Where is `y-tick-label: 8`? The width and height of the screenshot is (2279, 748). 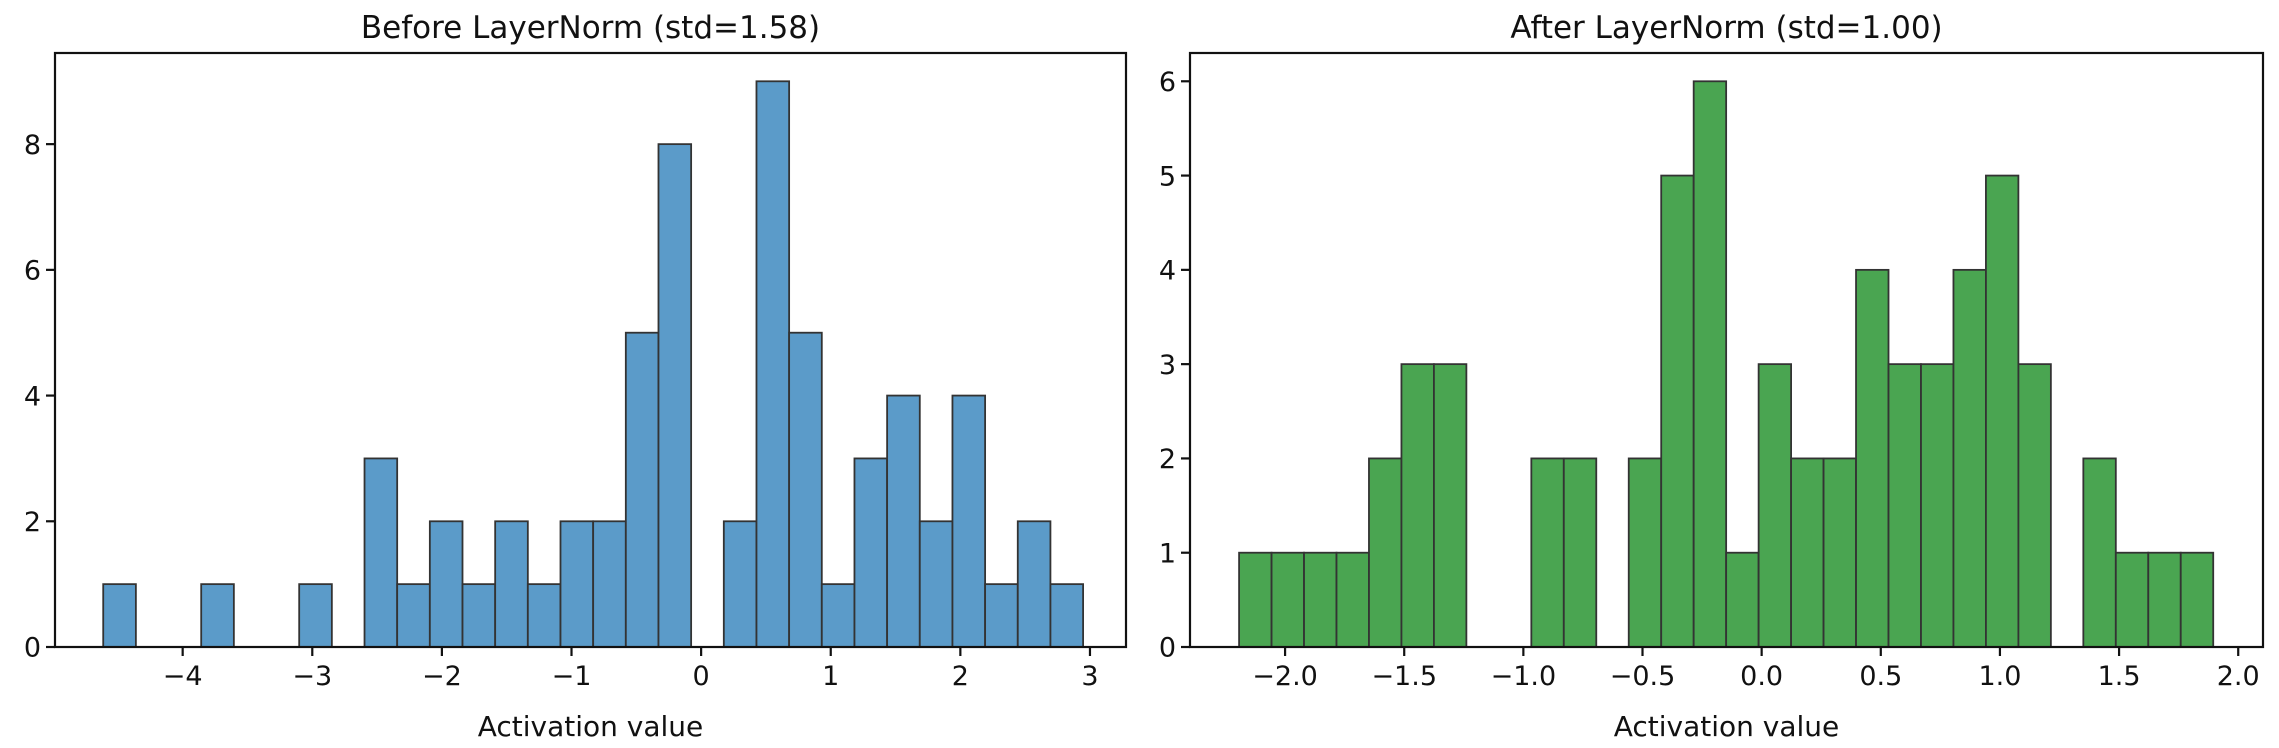 y-tick-label: 8 is located at coordinates (32, 145).